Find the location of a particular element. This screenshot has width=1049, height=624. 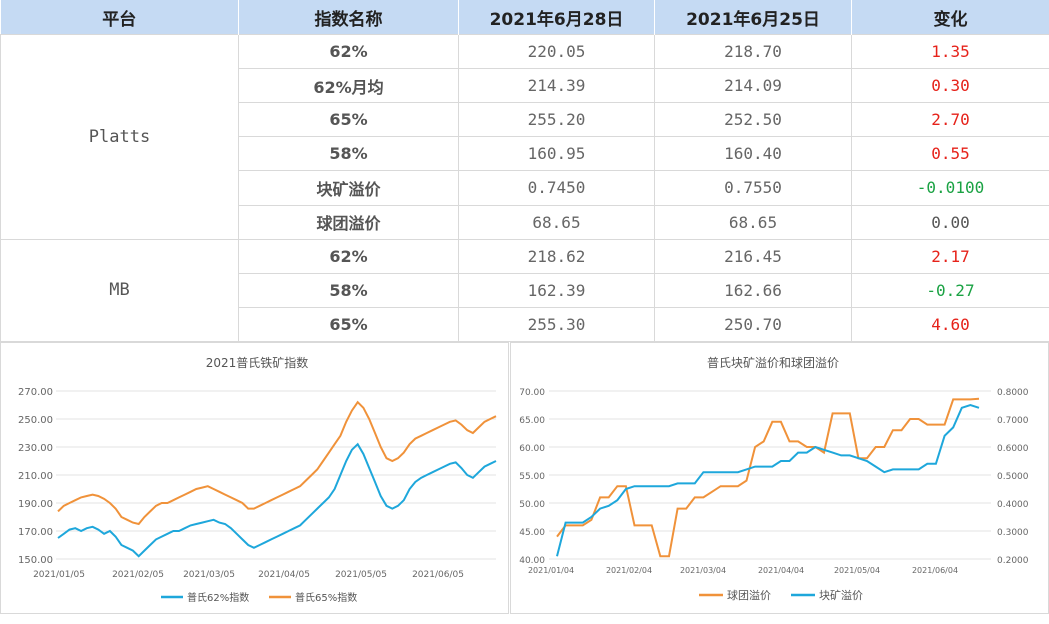

y-right-tick-label: 0.7000 is located at coordinates (1013, 421).